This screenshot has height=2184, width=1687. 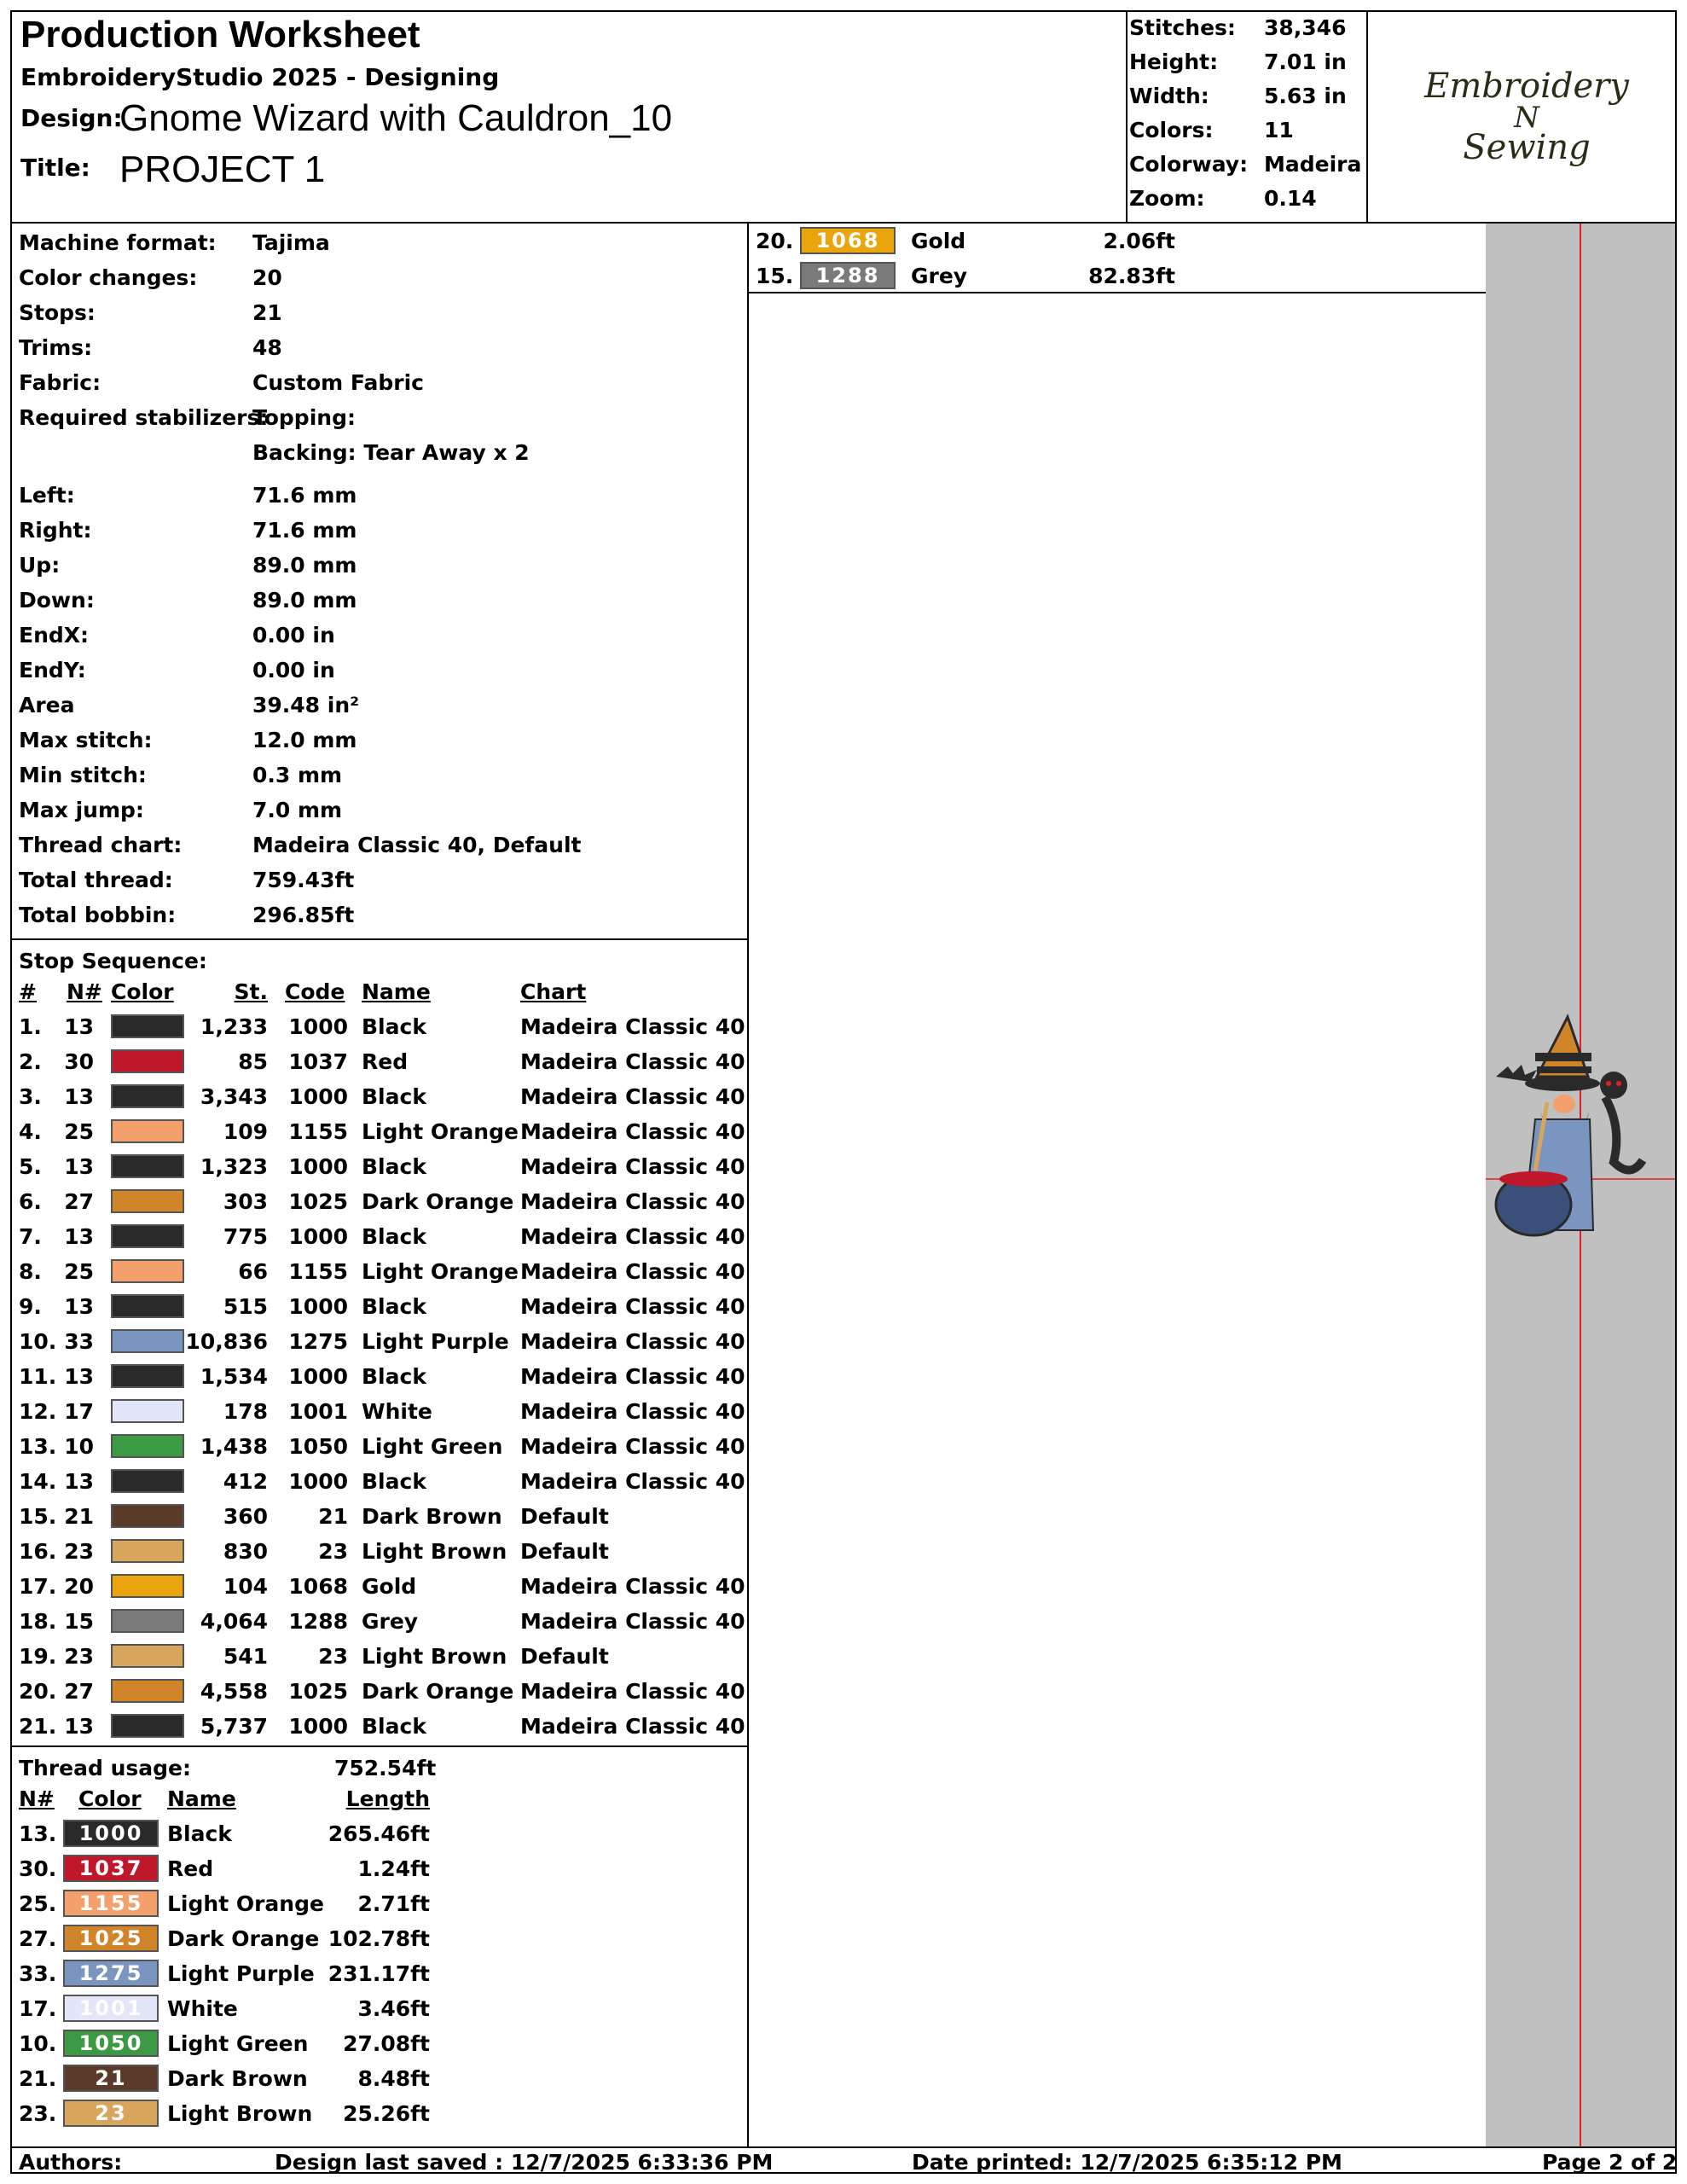 I want to click on usage-length: 2.71ft, so click(x=393, y=1904).